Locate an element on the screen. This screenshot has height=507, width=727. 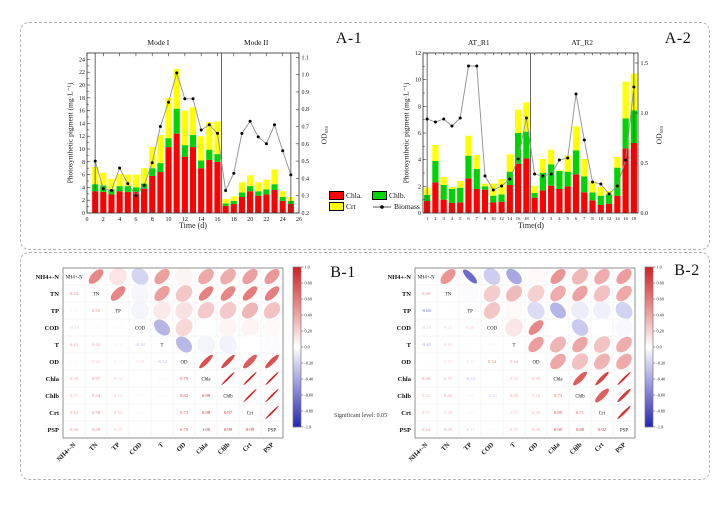
corr-value: 0.37 is located at coordinates (426, 412).